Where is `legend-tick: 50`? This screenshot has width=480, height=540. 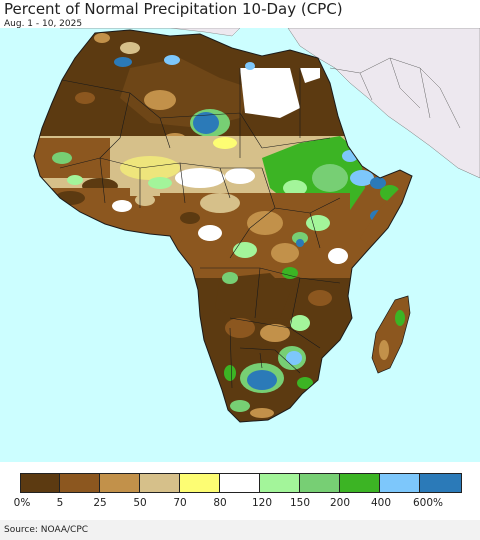 legend-tick: 50 is located at coordinates (140, 503).